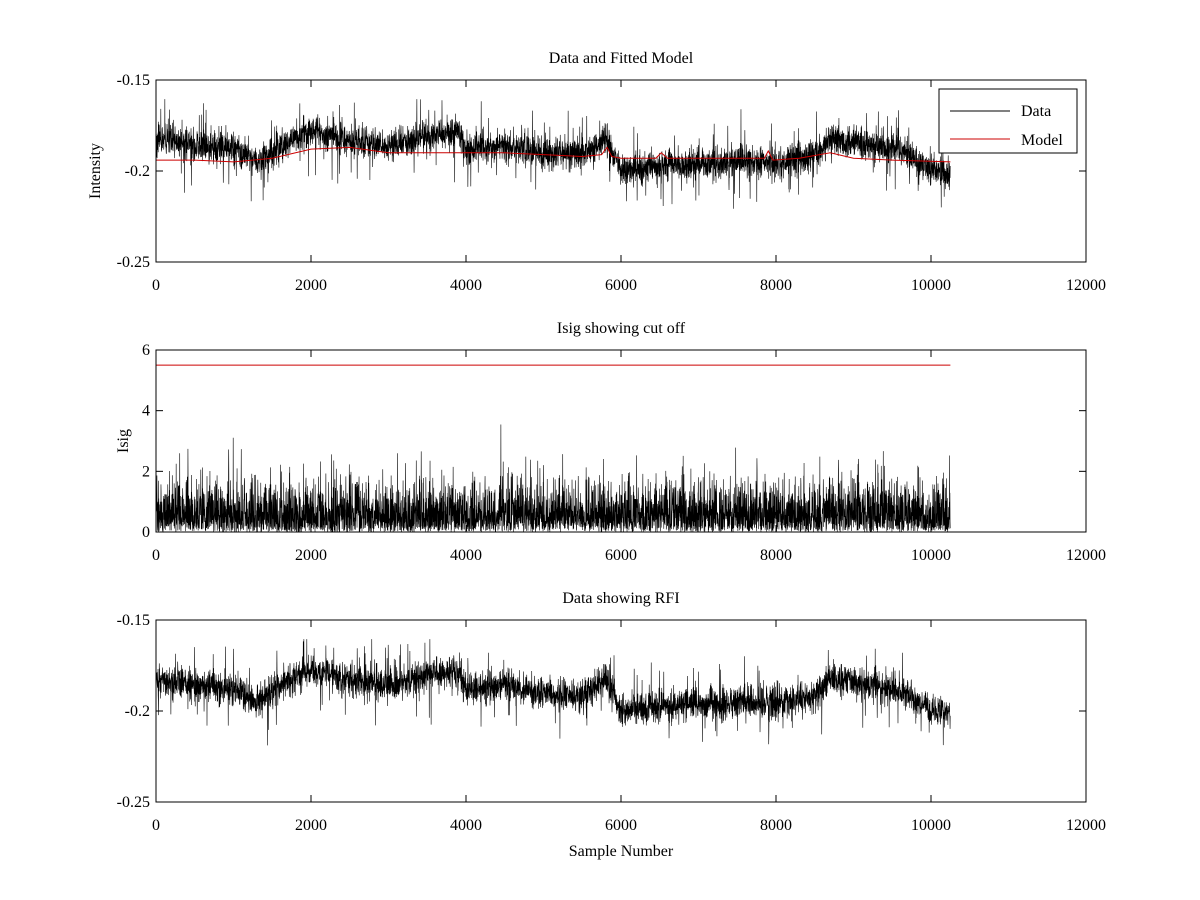  What do you see at coordinates (621, 851) in the screenshot?
I see `x-axis-label: Sample Number` at bounding box center [621, 851].